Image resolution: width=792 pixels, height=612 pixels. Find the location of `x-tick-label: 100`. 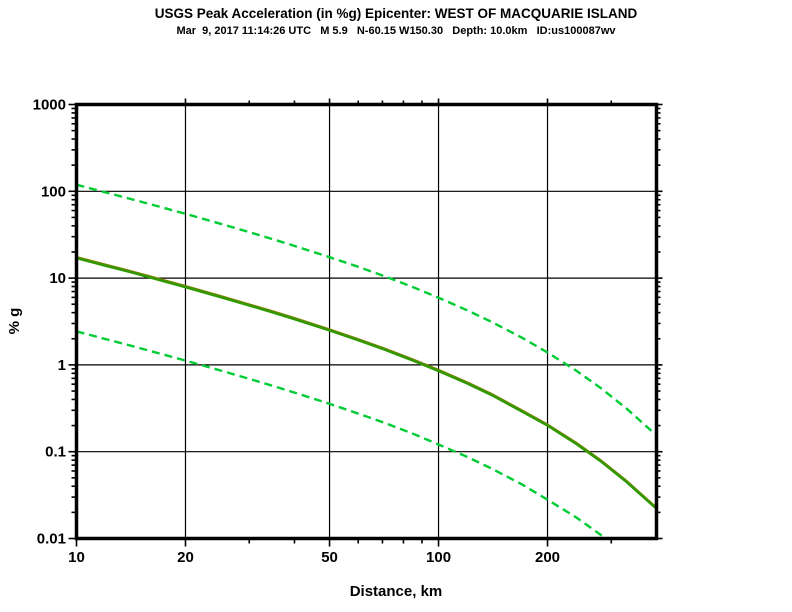

x-tick-label: 100 is located at coordinates (438, 557).